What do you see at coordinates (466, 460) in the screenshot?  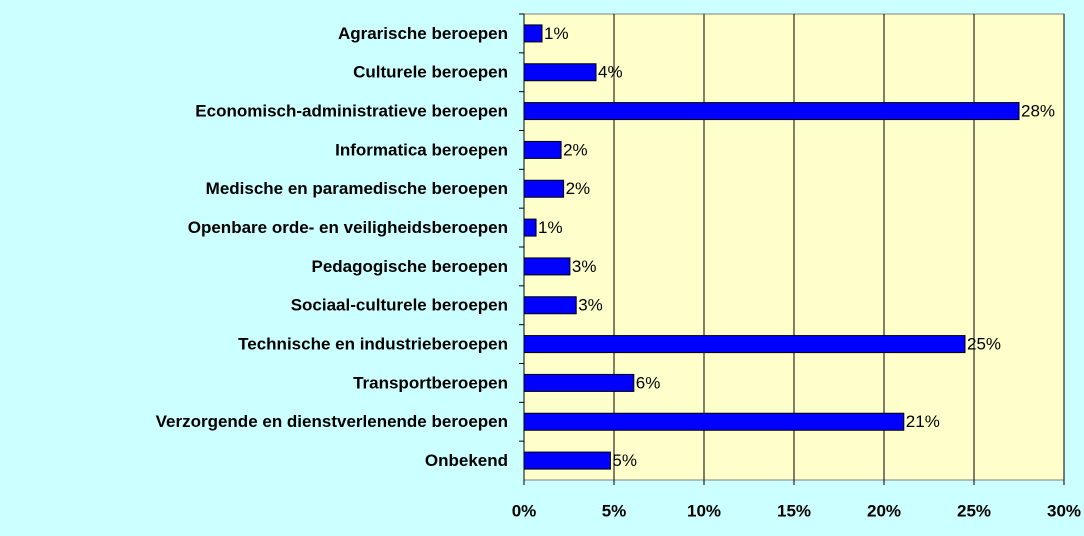 I see `y-tick-label: Onbekend` at bounding box center [466, 460].